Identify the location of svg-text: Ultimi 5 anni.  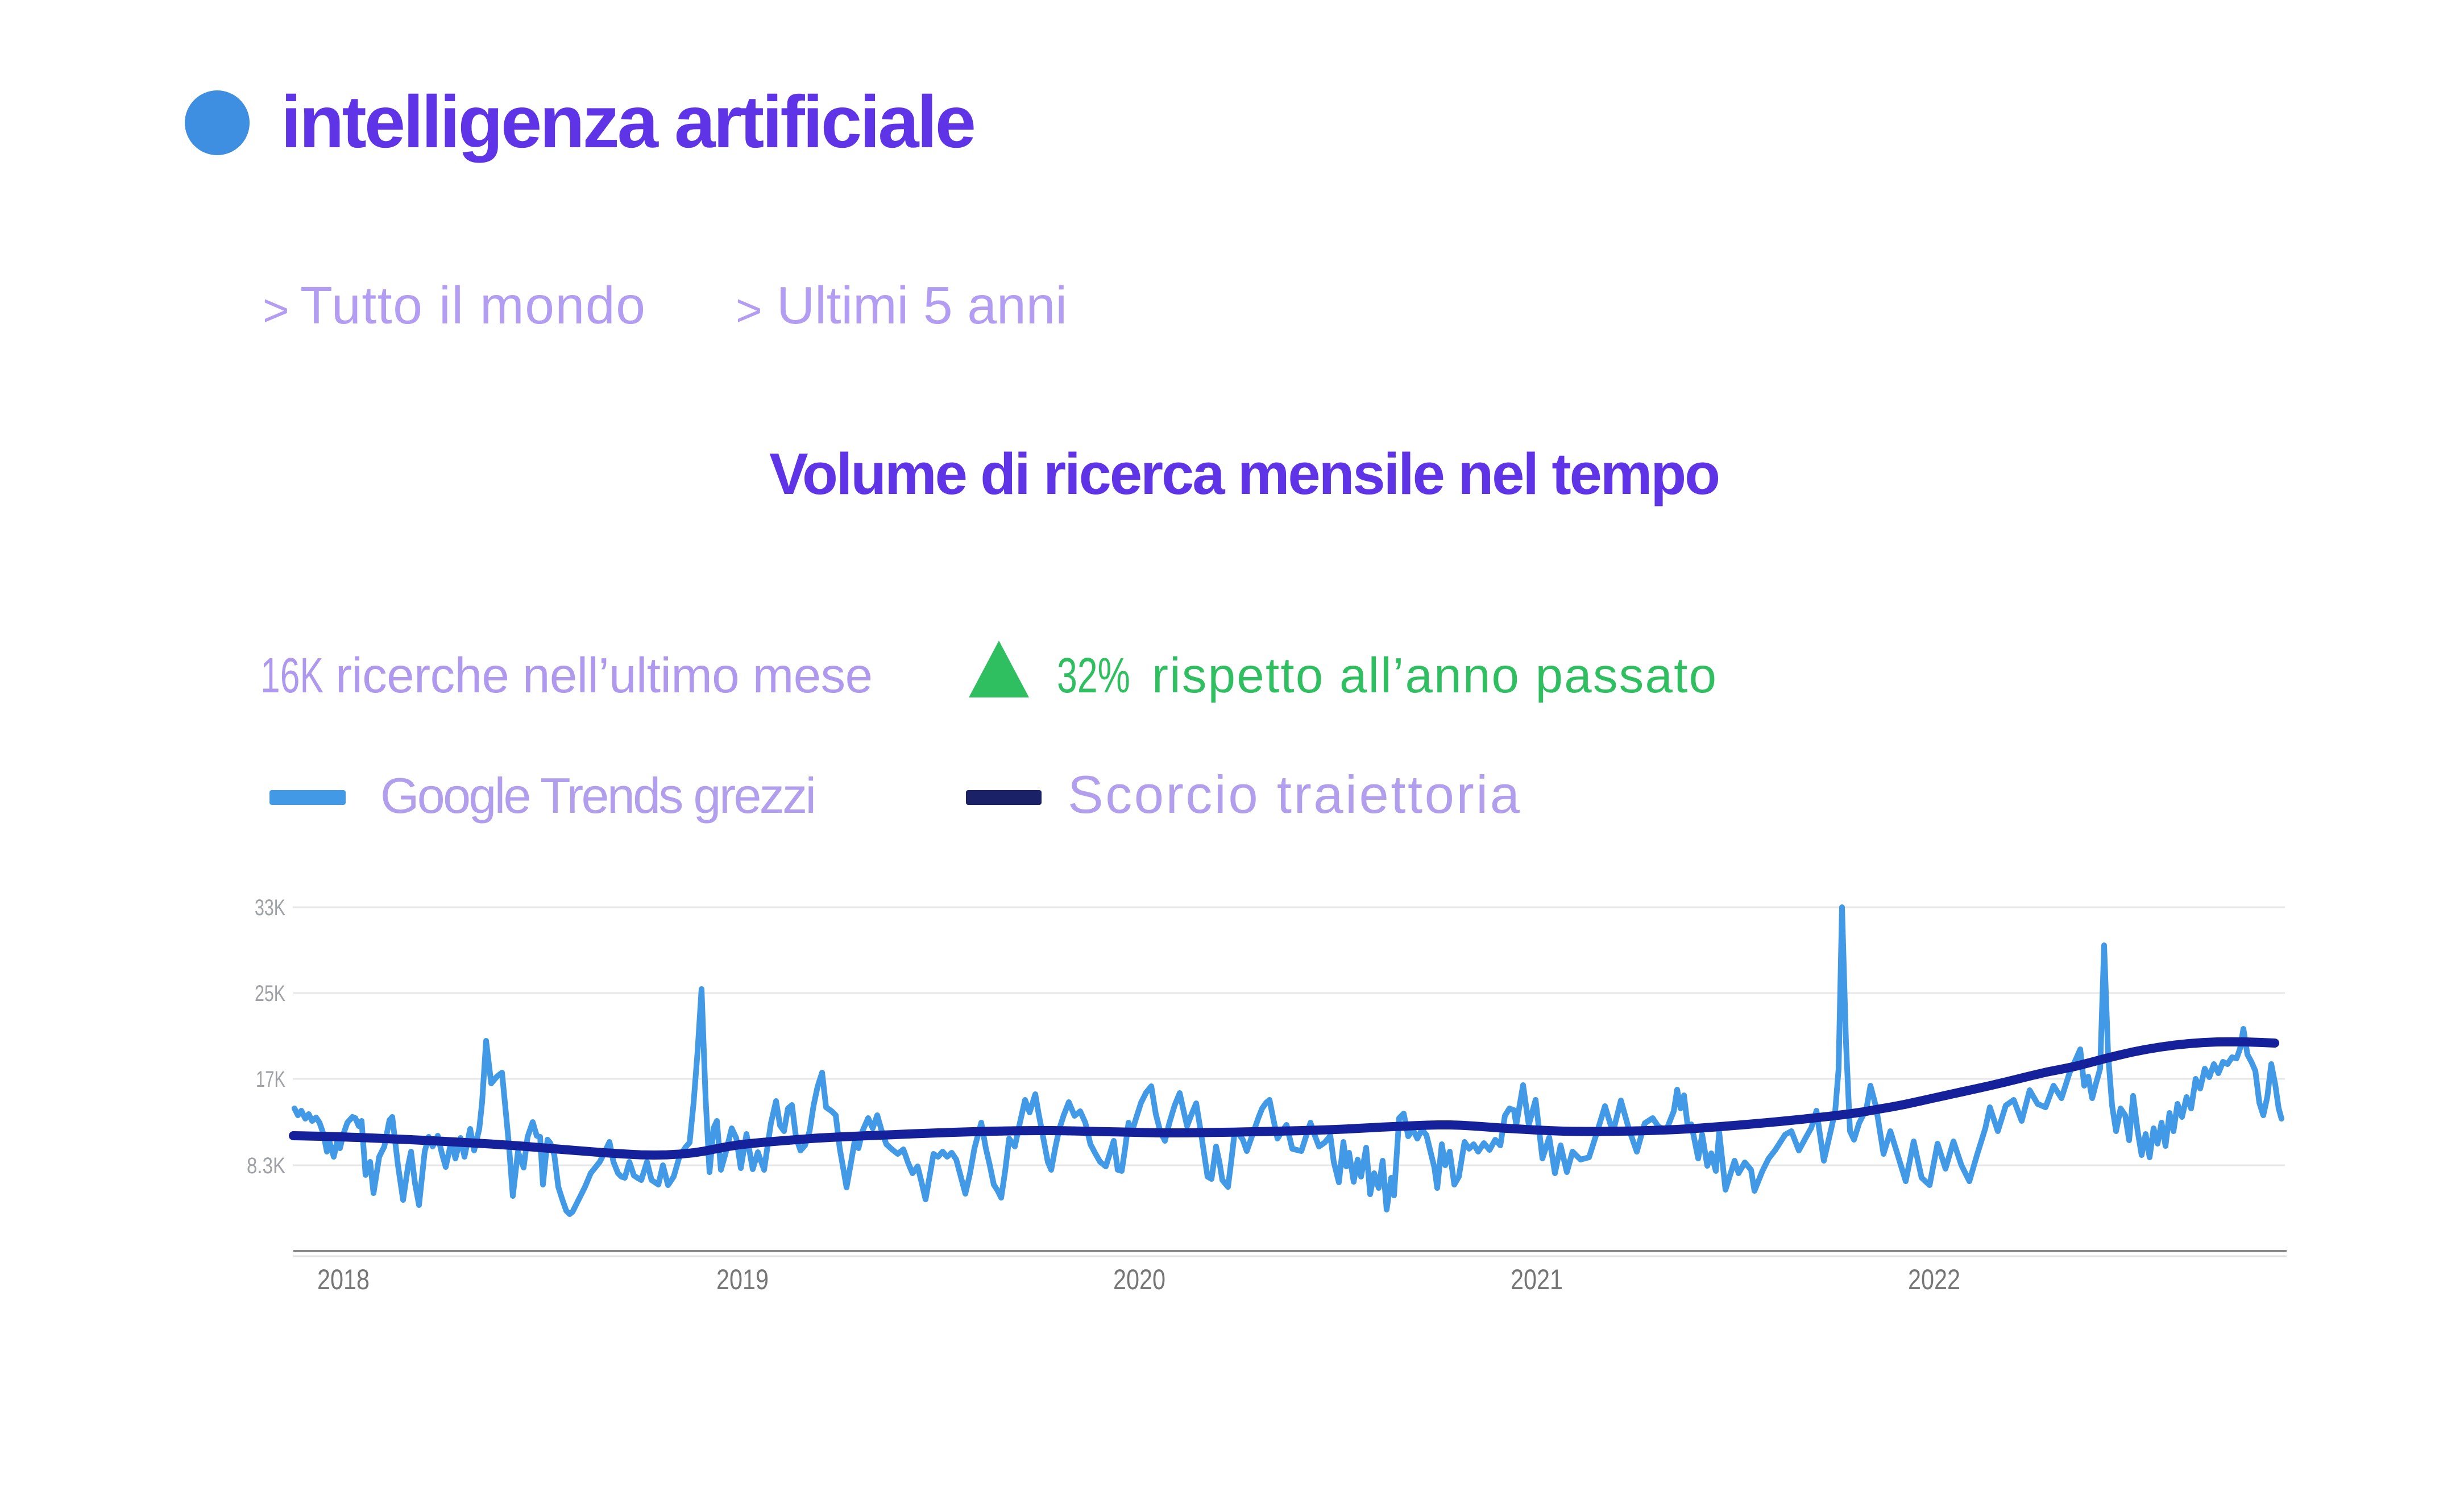
(922, 306).